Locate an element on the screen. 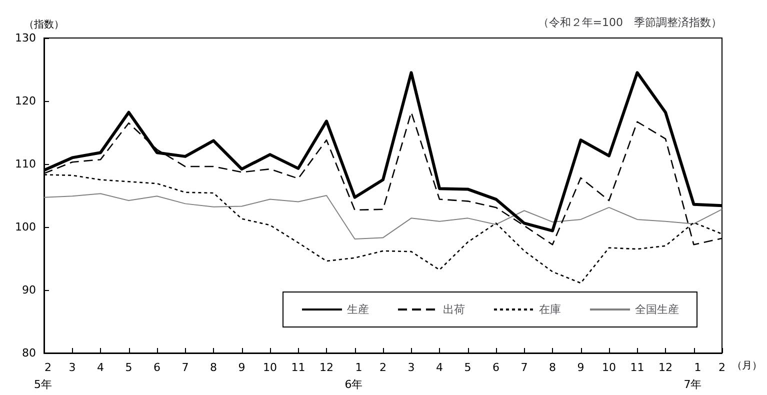 Image resolution: width=767 pixels, height=395 pixels. y-tick-label: 130 is located at coordinates (25, 38).